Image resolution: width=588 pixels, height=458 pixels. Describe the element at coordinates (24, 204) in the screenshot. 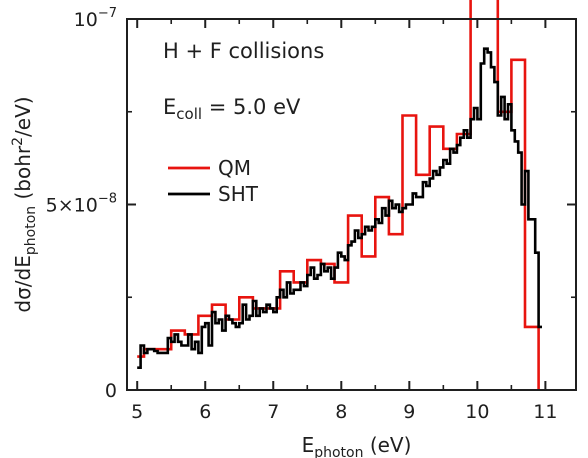

I see `y-axis-title: dσ/dEphoton (bohr2/eV)` at that location.